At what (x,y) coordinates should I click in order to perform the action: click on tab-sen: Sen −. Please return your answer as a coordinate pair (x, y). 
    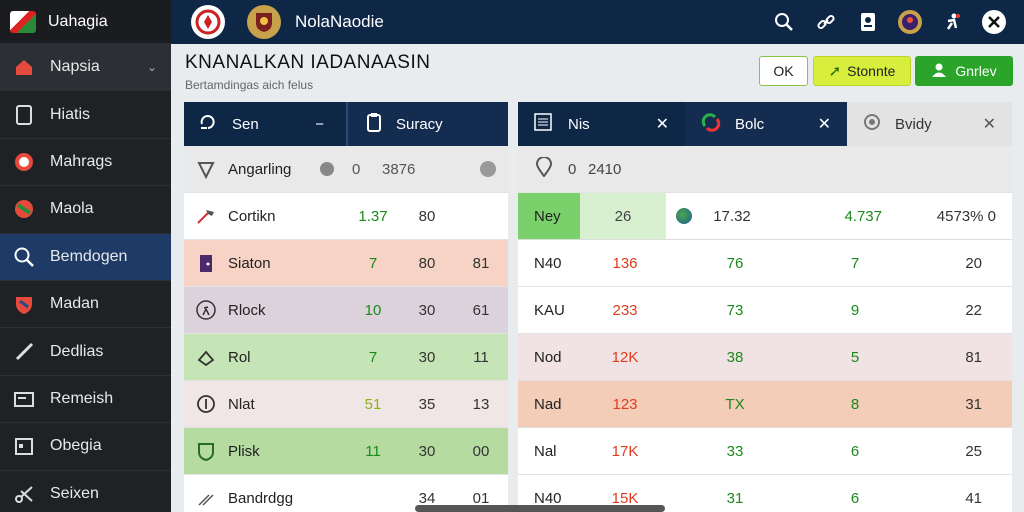
    Looking at the image, I should click on (266, 124).